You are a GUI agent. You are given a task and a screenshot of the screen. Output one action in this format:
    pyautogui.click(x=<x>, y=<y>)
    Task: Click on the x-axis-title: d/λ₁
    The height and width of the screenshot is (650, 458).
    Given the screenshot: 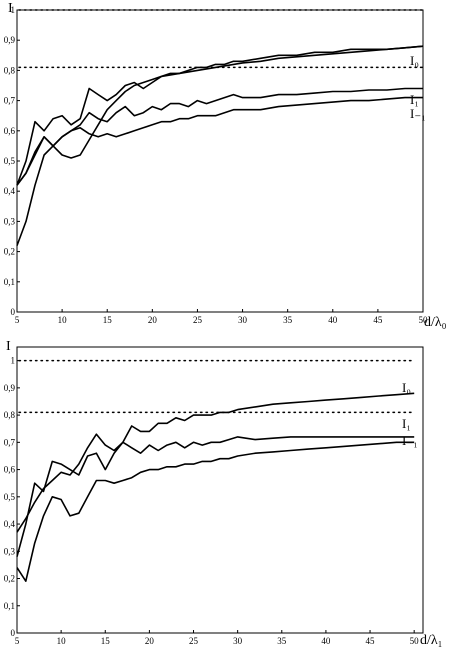 What is the action you would take?
    pyautogui.click(x=431, y=640)
    